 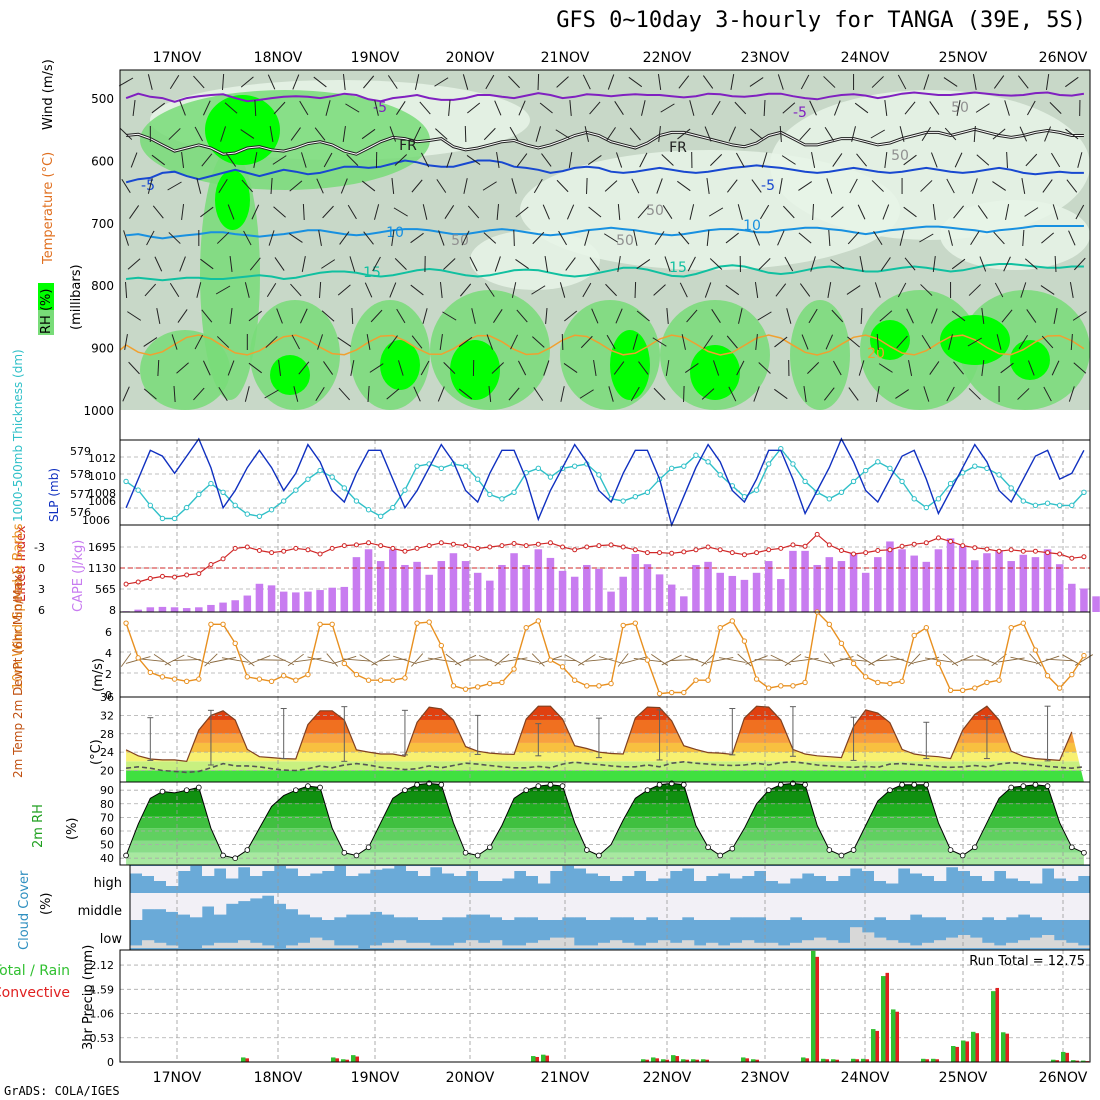 I want to click on temp-band, so click(x=605, y=738).